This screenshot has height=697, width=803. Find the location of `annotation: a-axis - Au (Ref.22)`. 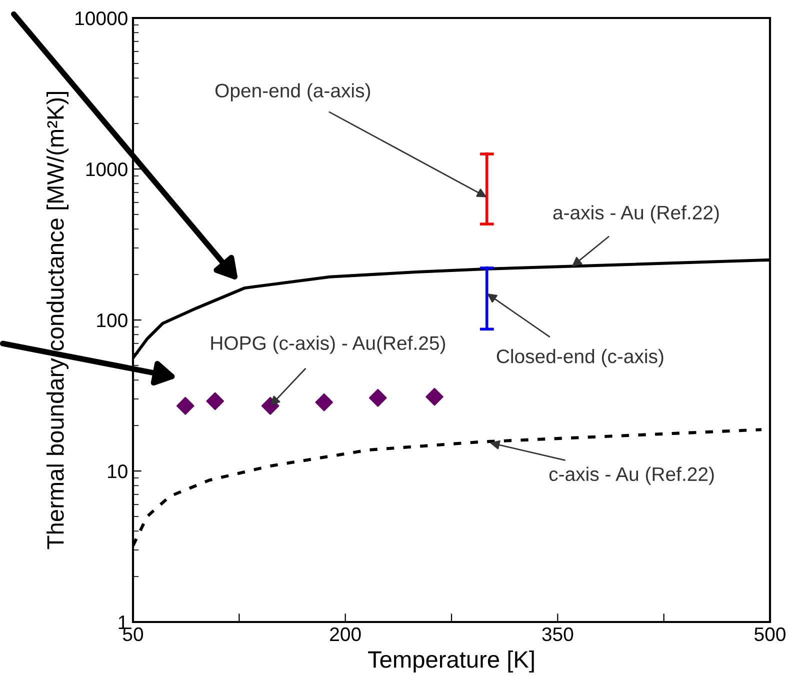

annotation: a-axis - Au (Ref.22) is located at coordinates (636, 214).